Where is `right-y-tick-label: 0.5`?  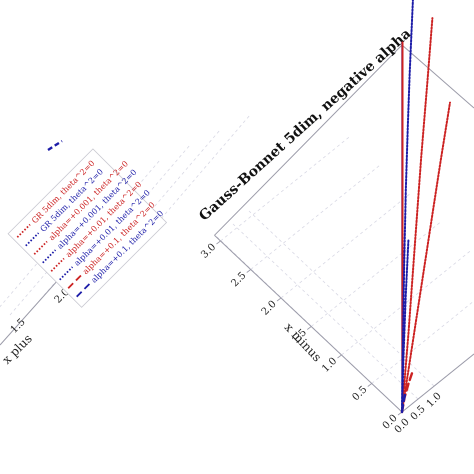
right-y-tick-label: 0.5 is located at coordinates (359, 393).